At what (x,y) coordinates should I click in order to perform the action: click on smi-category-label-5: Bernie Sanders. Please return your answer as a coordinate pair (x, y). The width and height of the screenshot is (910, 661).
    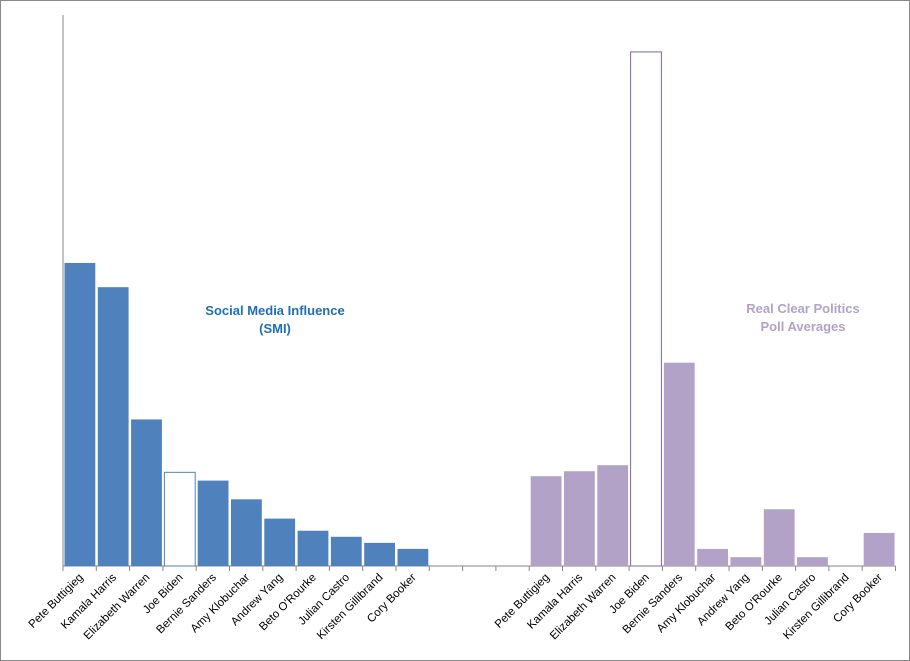
    Looking at the image, I should click on (186, 603).